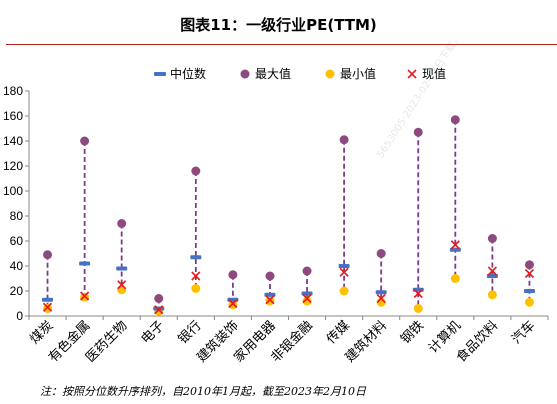 This screenshot has height=404, width=557. I want to click on y-tick-label: 80, so click(17, 216).